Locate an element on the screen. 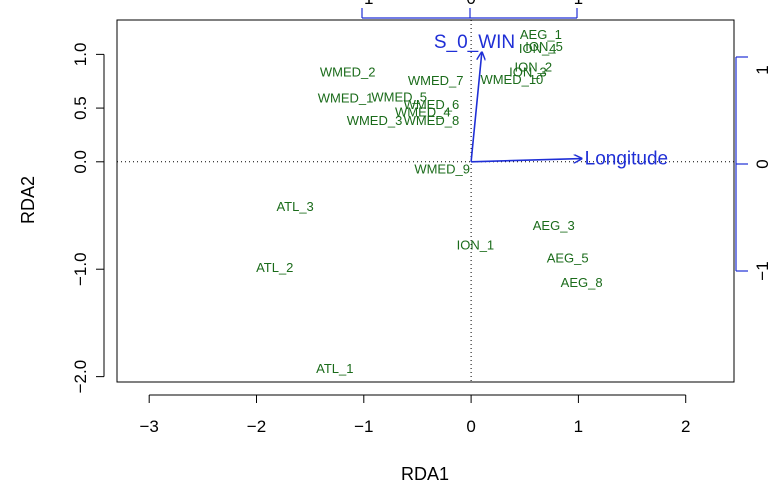 Image resolution: width=778 pixels, height=490 pixels. y-tick-label: 0.5 is located at coordinates (80, 108).